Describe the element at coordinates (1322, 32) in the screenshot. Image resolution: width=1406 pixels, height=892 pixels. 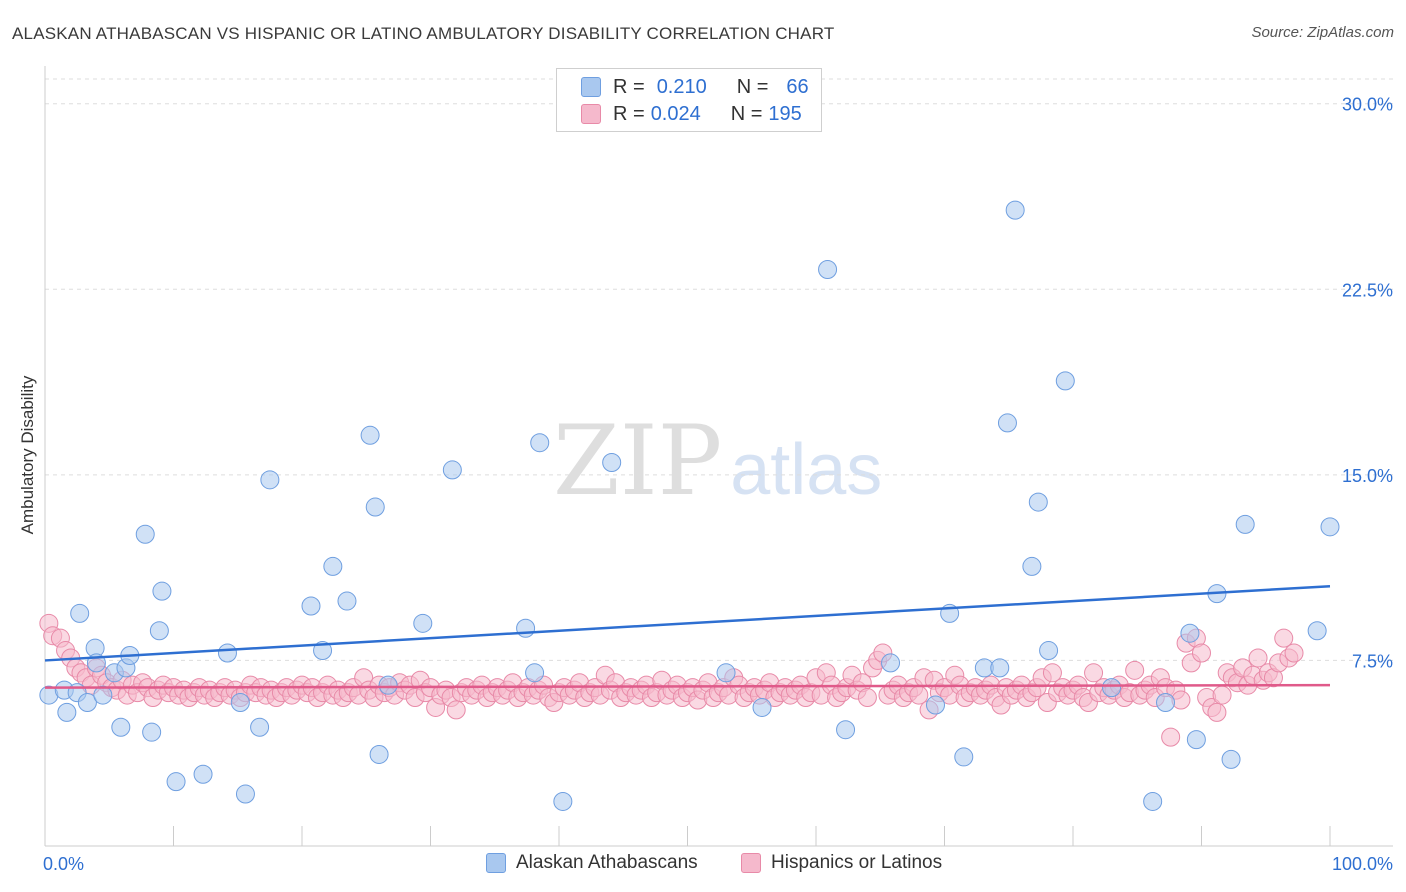
I see `source-label: Source: ZipAtlas.com` at that location.